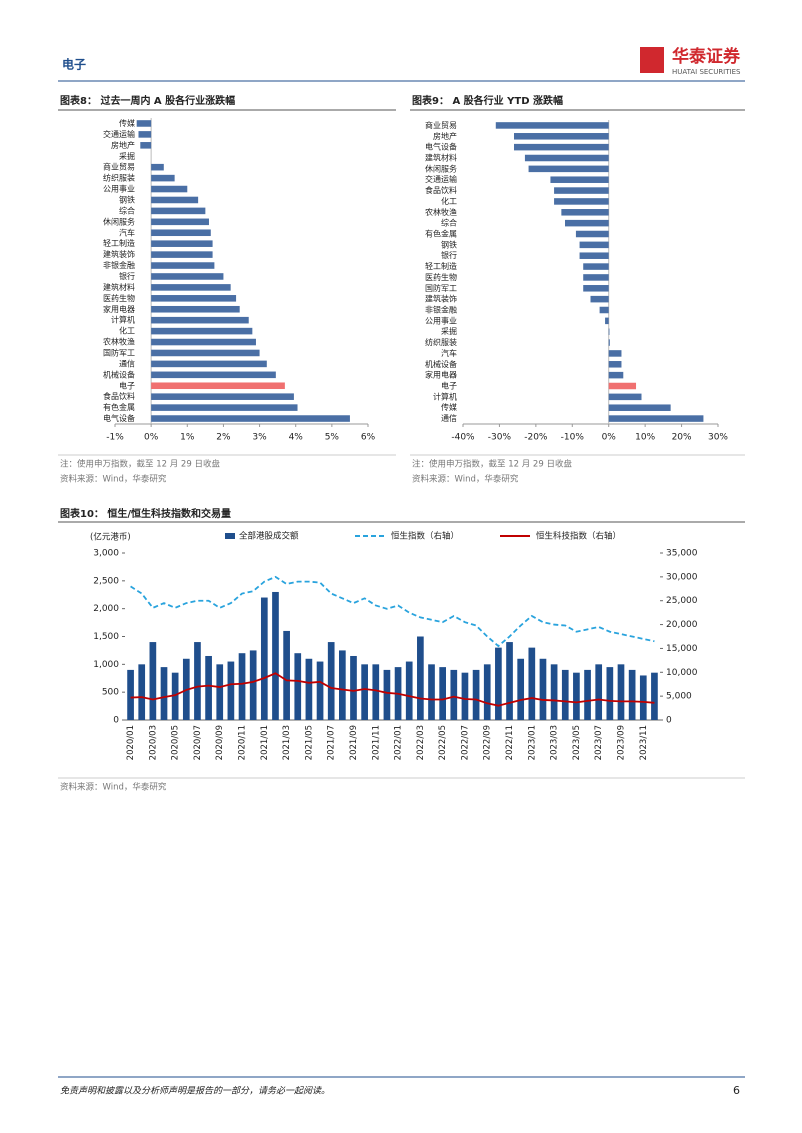  Describe the element at coordinates (644, 742) in the screenshot. I see `x-tick-label: 2023/11` at that location.